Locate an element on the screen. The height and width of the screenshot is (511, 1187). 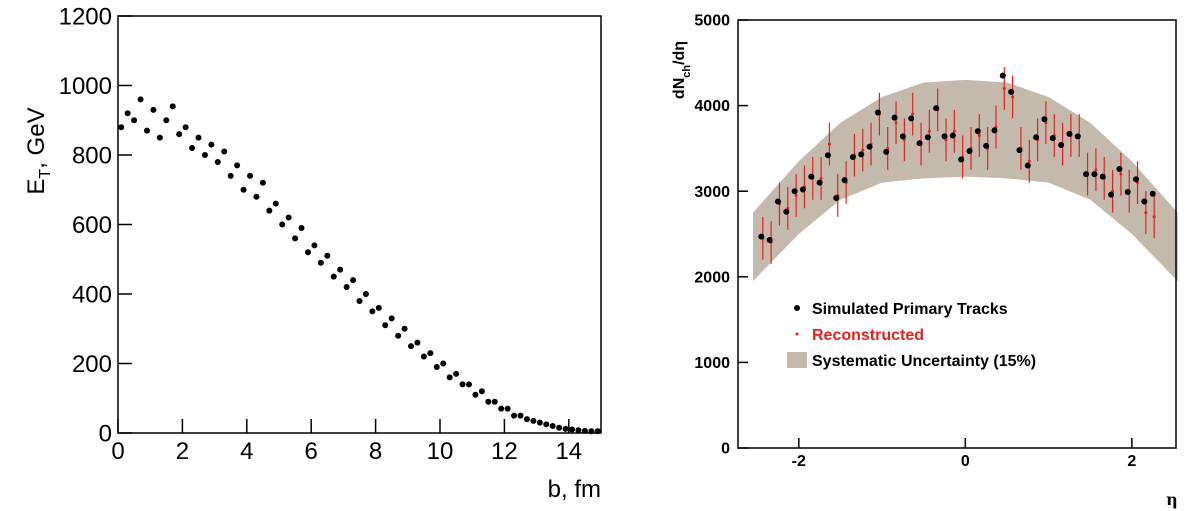
y-tick-label: 800 is located at coordinates (92, 155).